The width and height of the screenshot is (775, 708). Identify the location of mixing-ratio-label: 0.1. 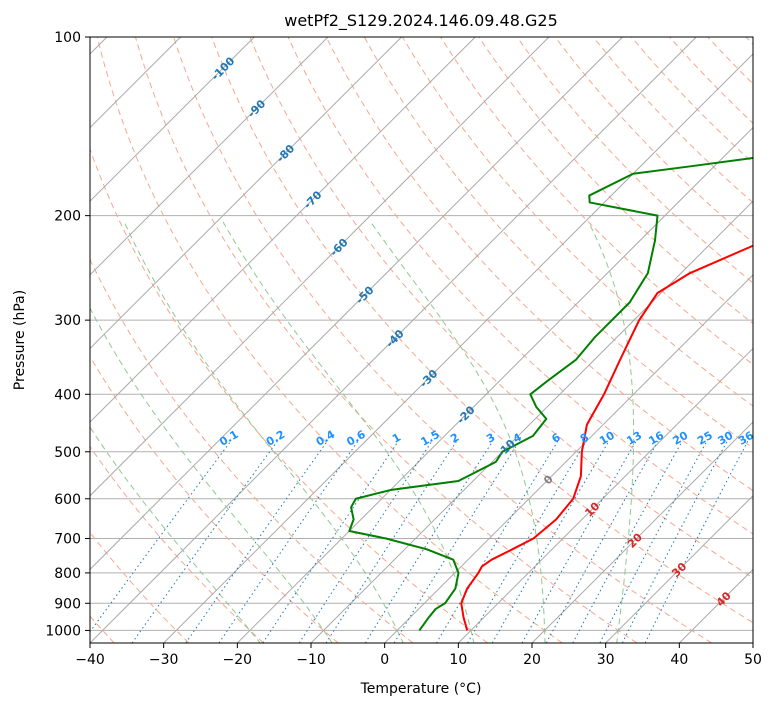
(228, 438).